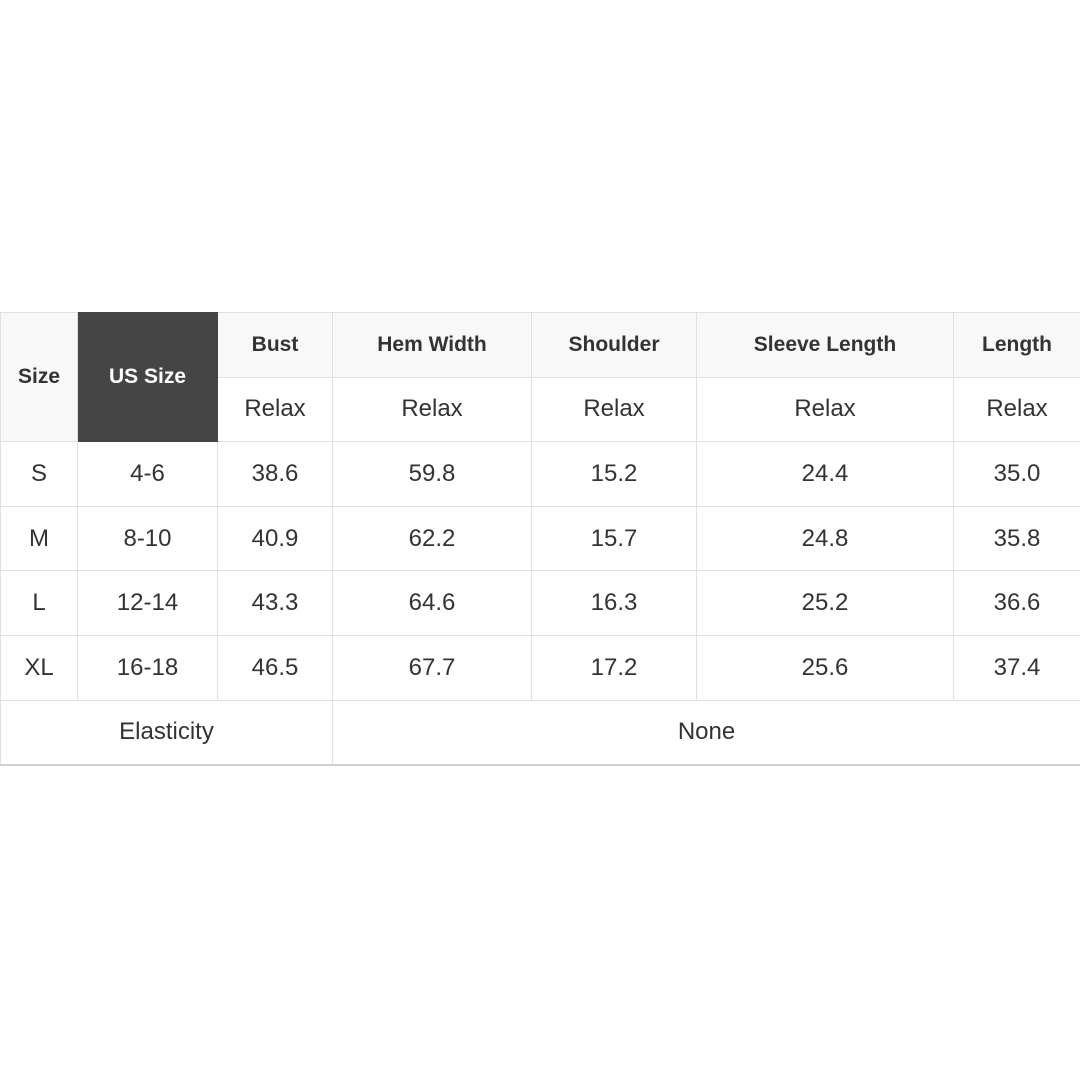  What do you see at coordinates (706, 732) in the screenshot?
I see `elasticity-value: None` at bounding box center [706, 732].